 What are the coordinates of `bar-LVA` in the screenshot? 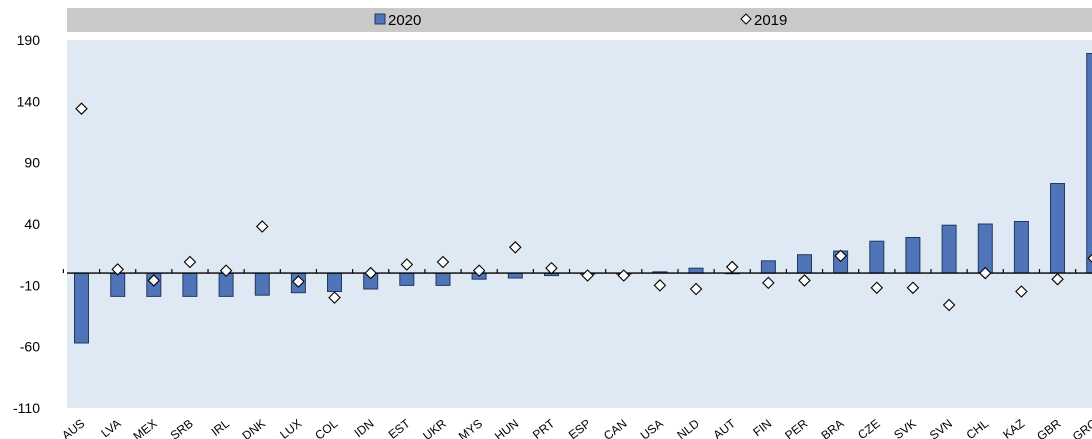 It's located at (118, 284).